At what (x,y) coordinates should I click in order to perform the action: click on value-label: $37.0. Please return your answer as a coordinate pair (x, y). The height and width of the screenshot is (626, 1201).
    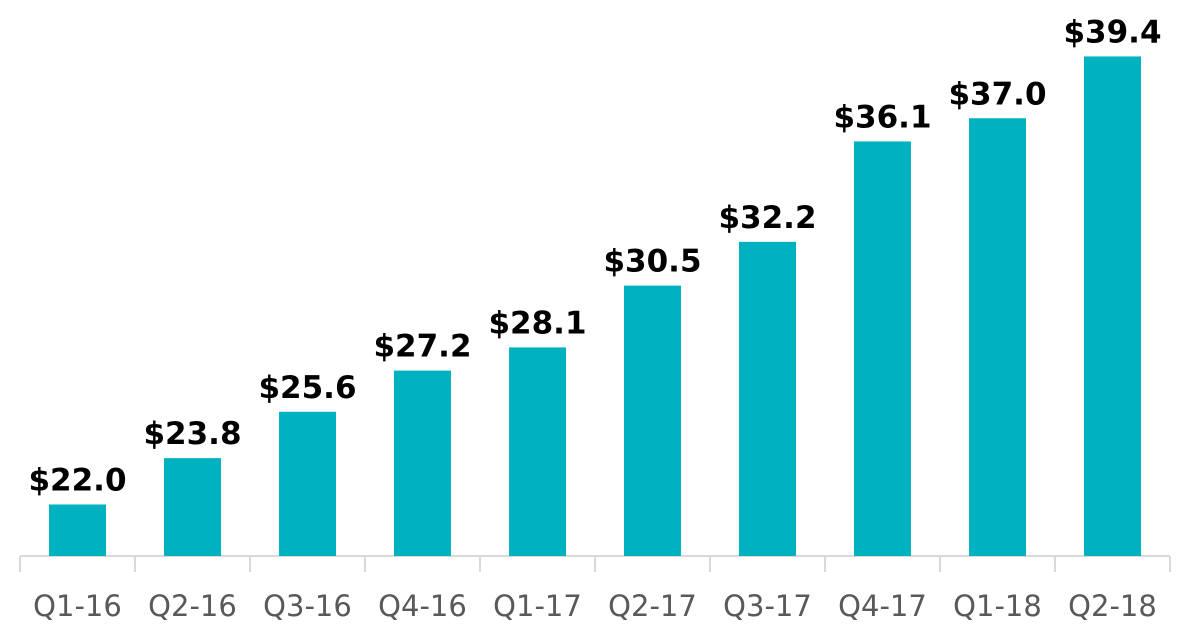
    Looking at the image, I should click on (997, 94).